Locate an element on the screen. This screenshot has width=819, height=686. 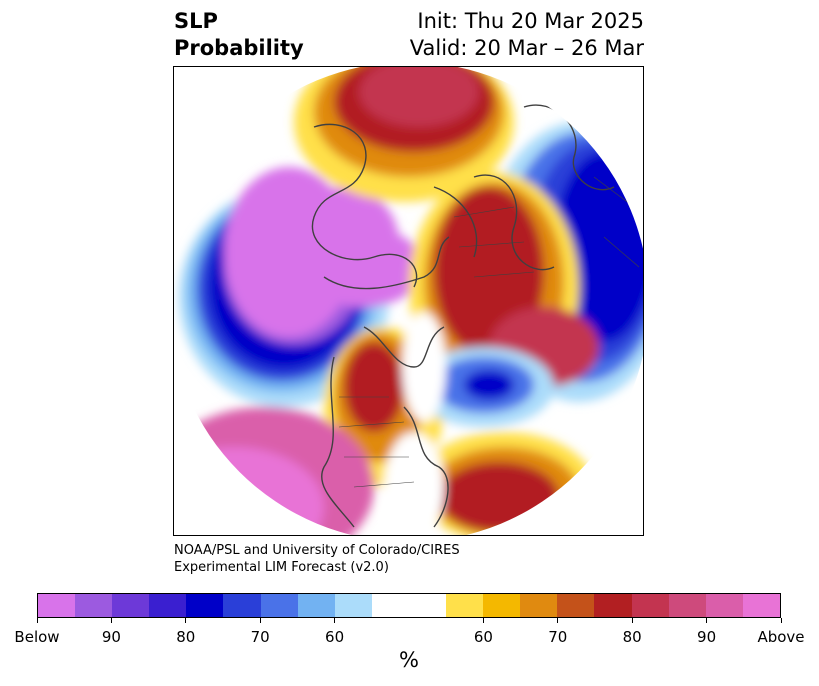
title-line-2: Probability is located at coordinates (239, 48).